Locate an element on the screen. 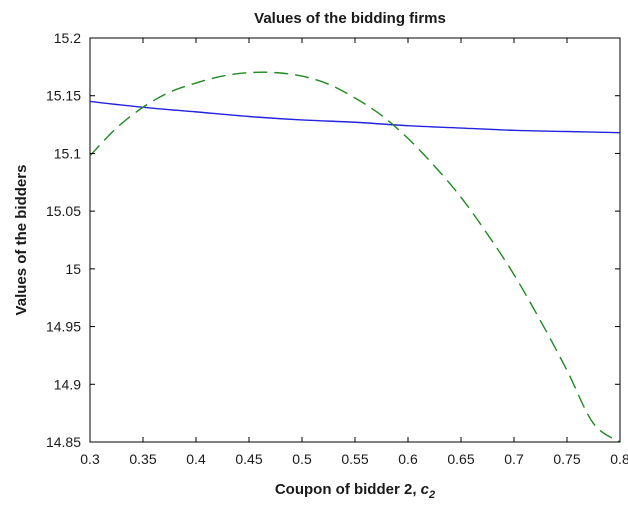 The width and height of the screenshot is (628, 506). x-tick-label: 0.45 is located at coordinates (248, 459).